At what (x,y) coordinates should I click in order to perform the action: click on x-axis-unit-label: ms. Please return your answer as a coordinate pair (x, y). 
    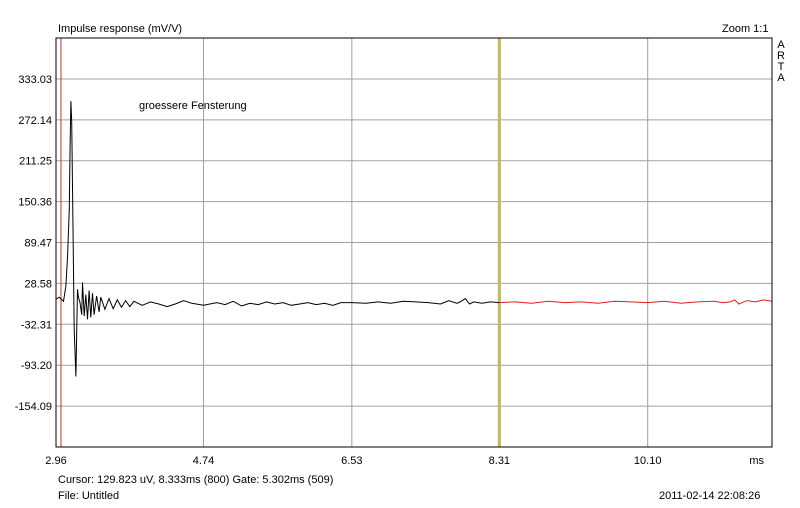
    Looking at the image, I should click on (756, 461).